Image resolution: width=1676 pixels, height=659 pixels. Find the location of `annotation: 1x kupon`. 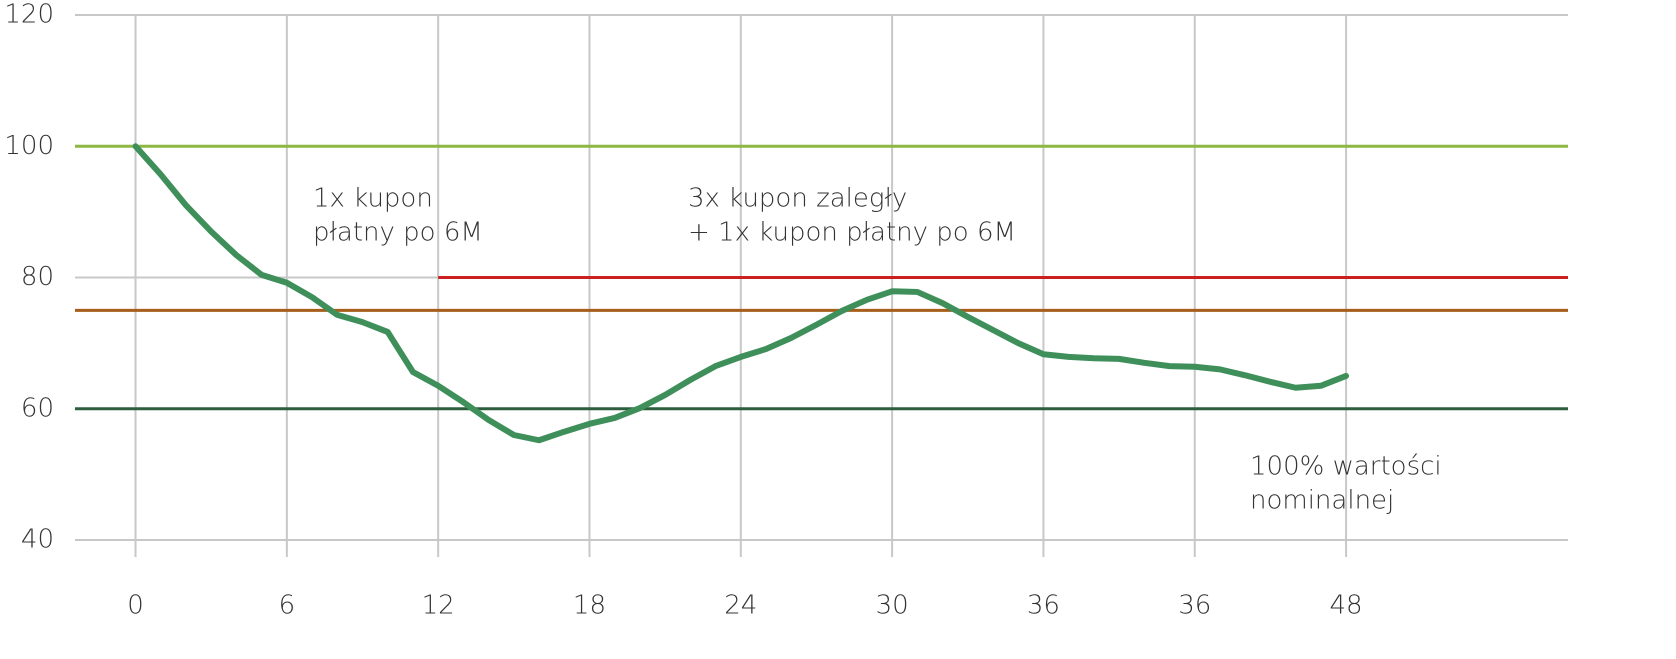

annotation: 1x kupon is located at coordinates (373, 199).